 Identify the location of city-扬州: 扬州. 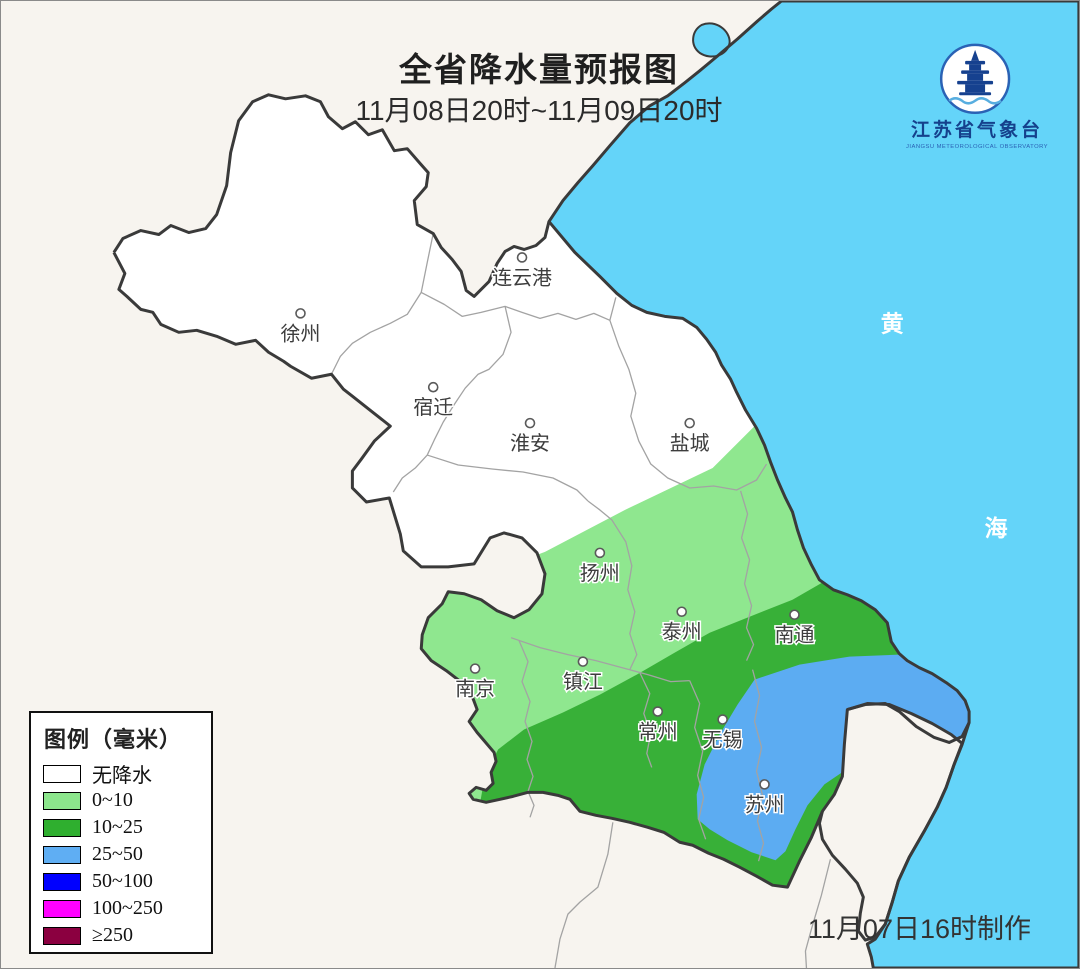
(599, 566).